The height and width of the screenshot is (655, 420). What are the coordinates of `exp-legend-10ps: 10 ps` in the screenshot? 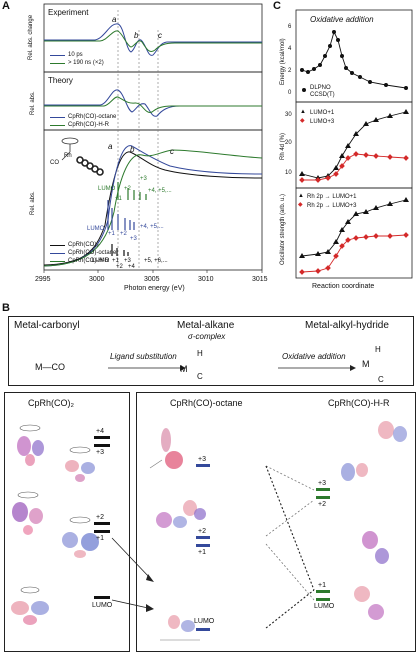 It's located at (75, 55).